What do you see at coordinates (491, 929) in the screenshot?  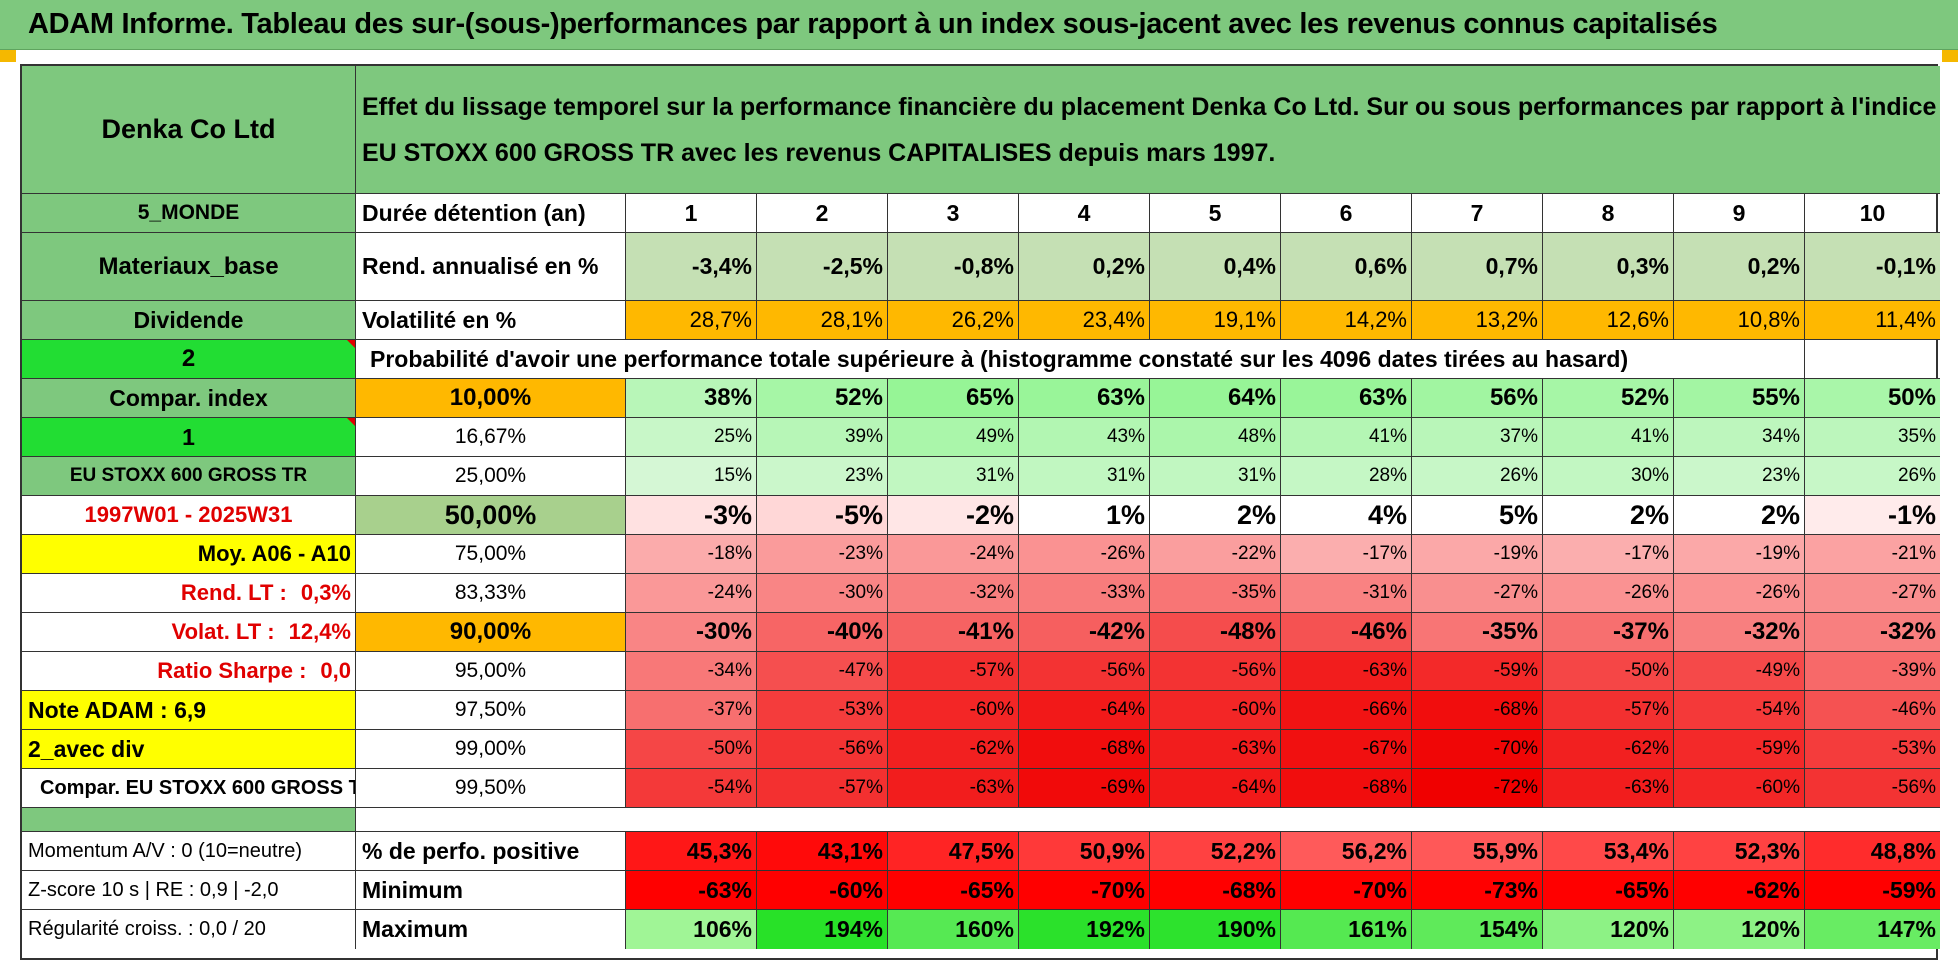 I see `maximum-label: Maximum` at bounding box center [491, 929].